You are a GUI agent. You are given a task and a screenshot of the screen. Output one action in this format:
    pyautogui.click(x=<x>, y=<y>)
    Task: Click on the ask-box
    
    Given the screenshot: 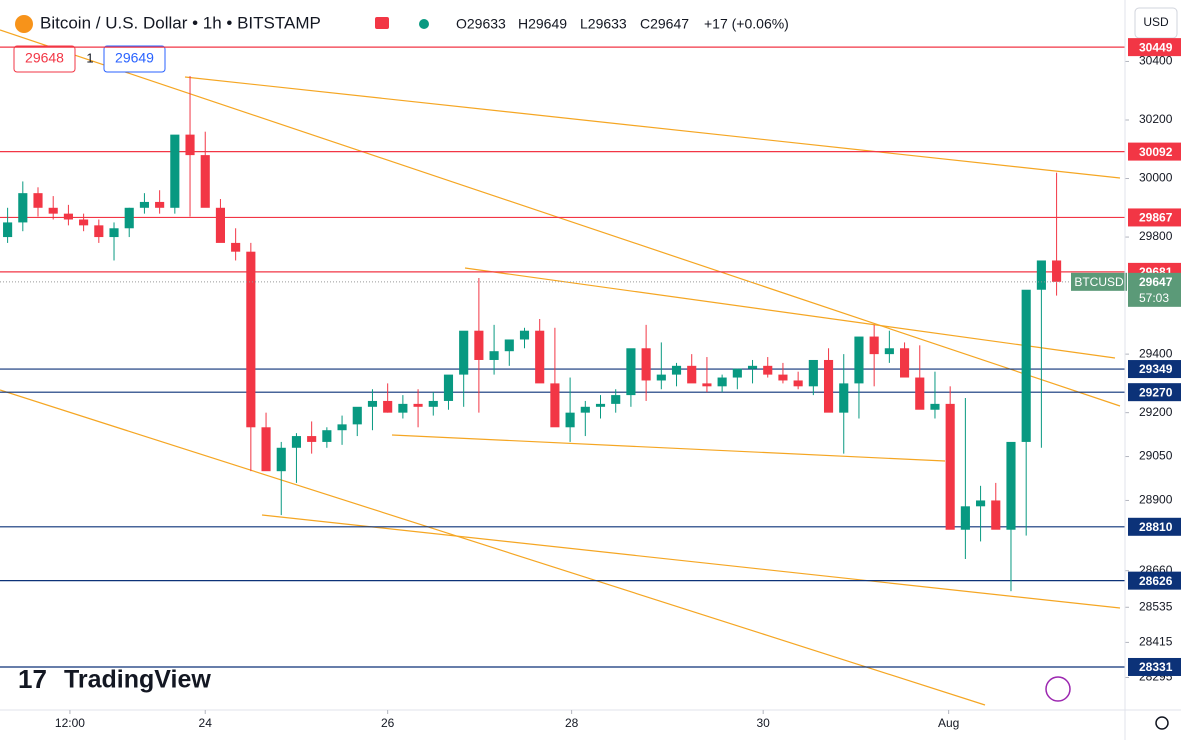 What is the action you would take?
    pyautogui.click(x=134, y=59)
    